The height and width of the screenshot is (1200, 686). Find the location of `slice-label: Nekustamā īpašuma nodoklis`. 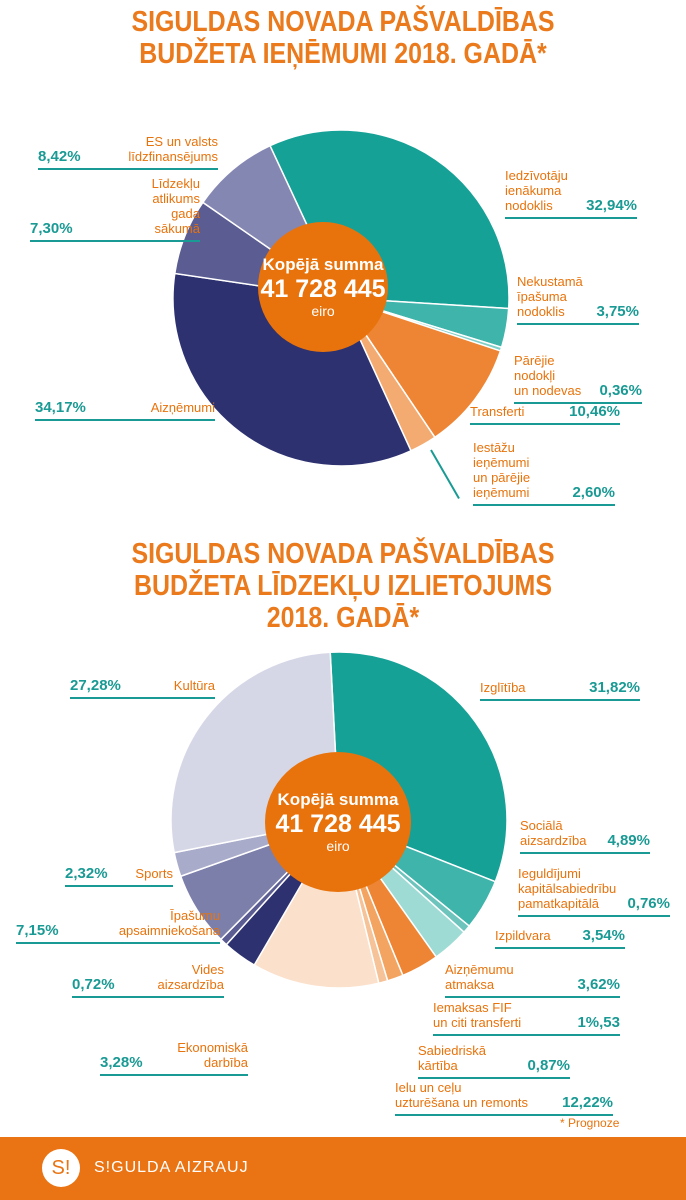

slice-label: Nekustamā īpašuma nodoklis is located at coordinates (550, 296).